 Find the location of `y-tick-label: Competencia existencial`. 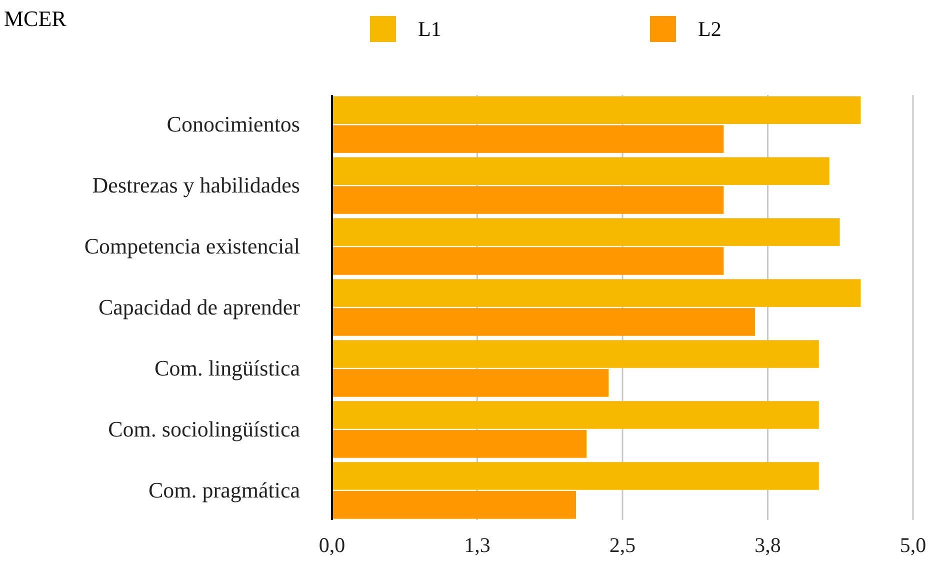

y-tick-label: Competencia existencial is located at coordinates (192, 246).